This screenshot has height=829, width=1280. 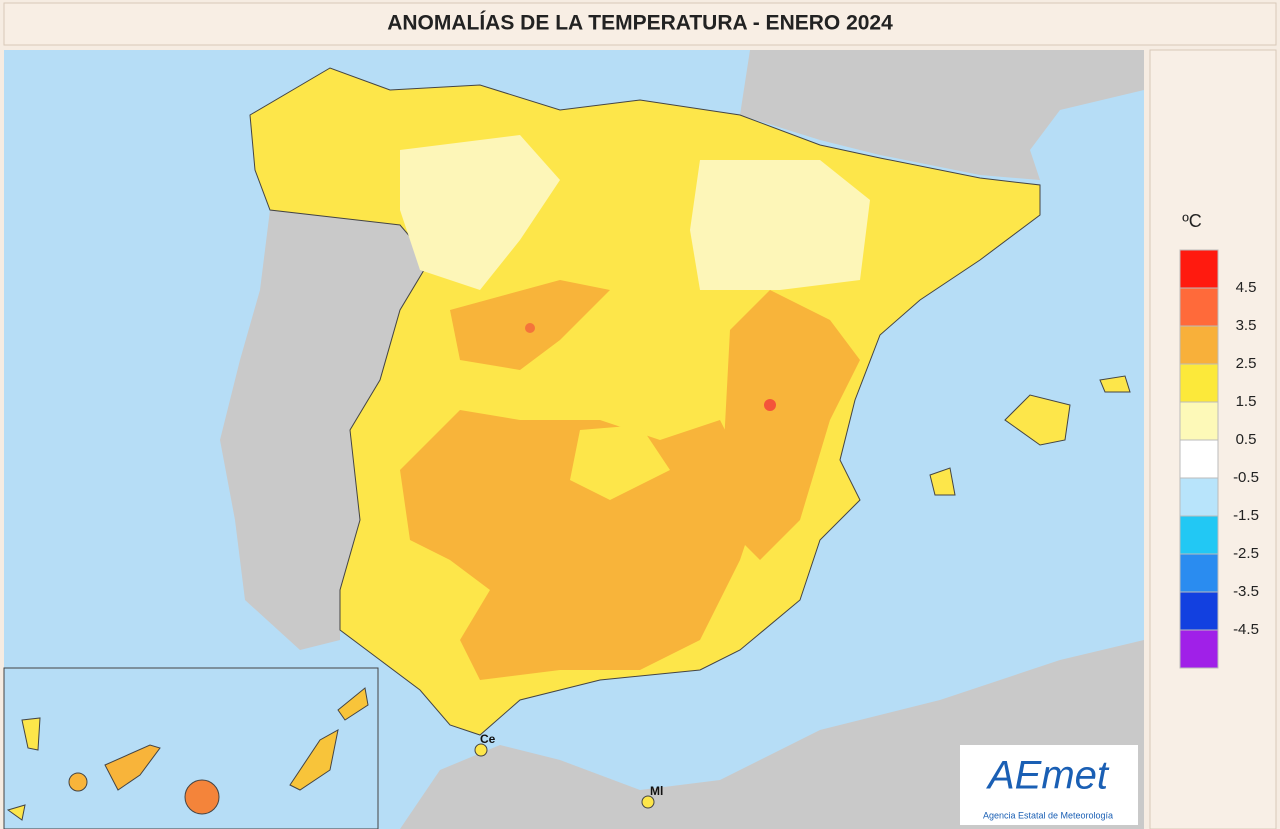 I want to click on france, so click(x=942, y=115).